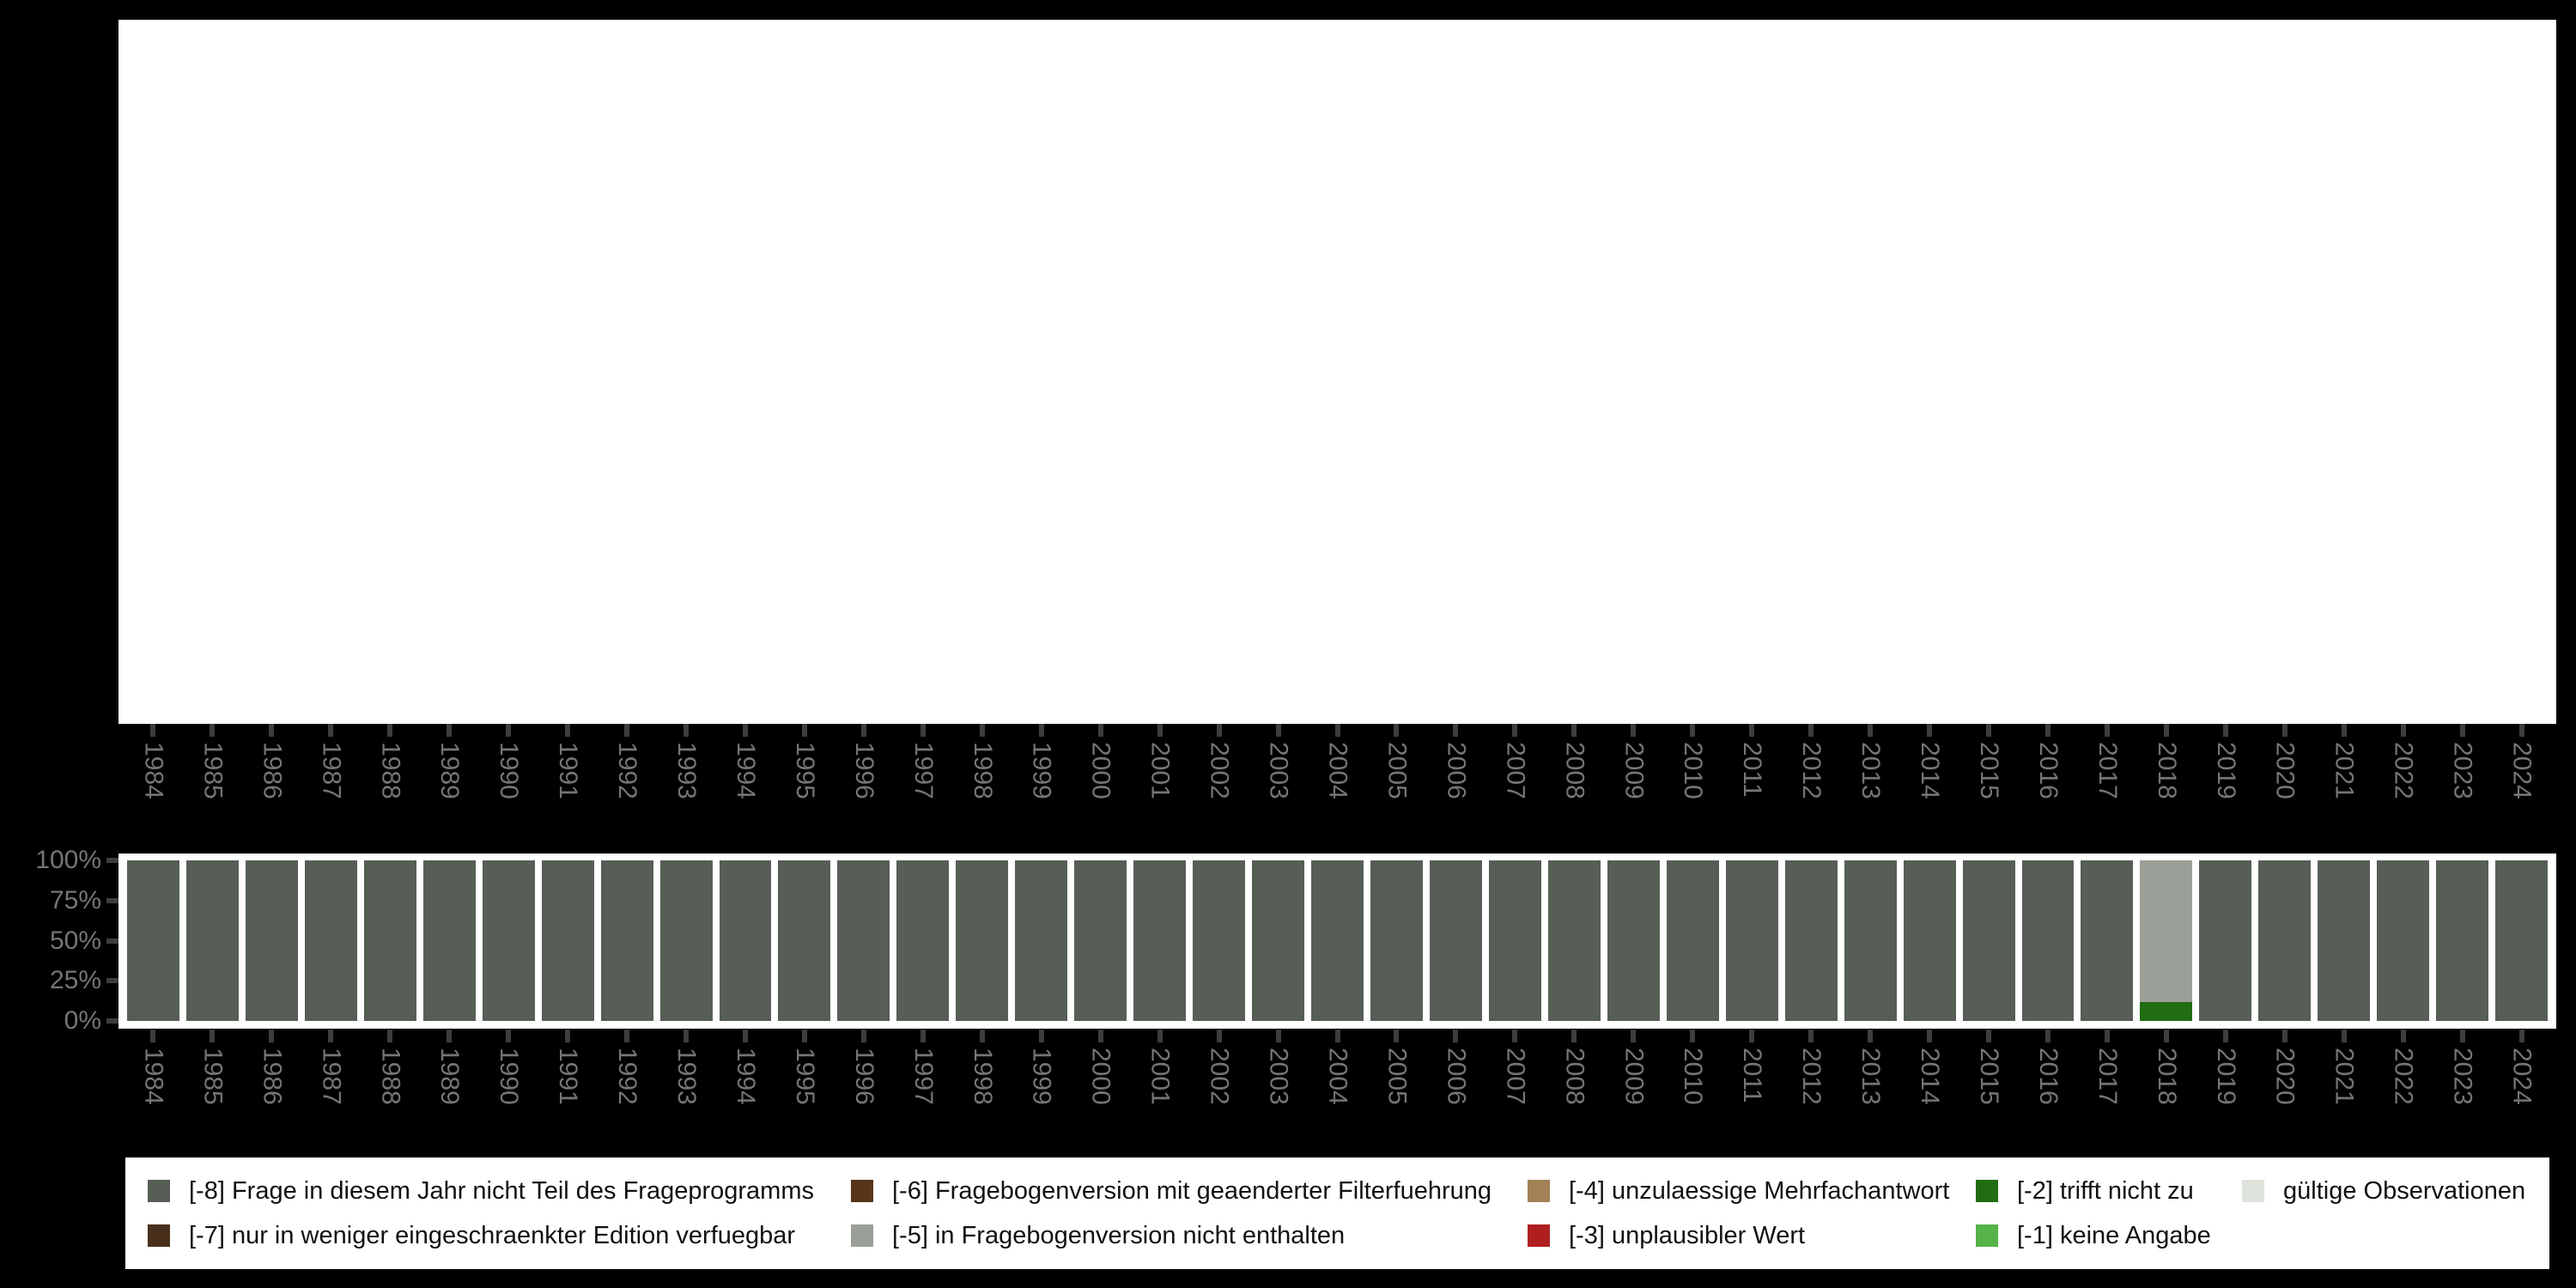 The width and height of the screenshot is (2576, 1288). What do you see at coordinates (1100, 940) in the screenshot?
I see `stacked-bar-2000` at bounding box center [1100, 940].